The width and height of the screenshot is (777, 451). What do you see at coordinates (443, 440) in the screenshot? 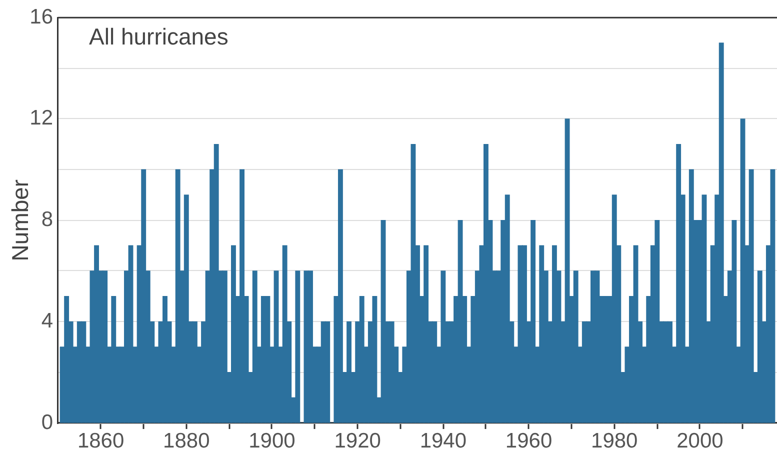
I see `x-tick-label: 1940` at bounding box center [443, 440].